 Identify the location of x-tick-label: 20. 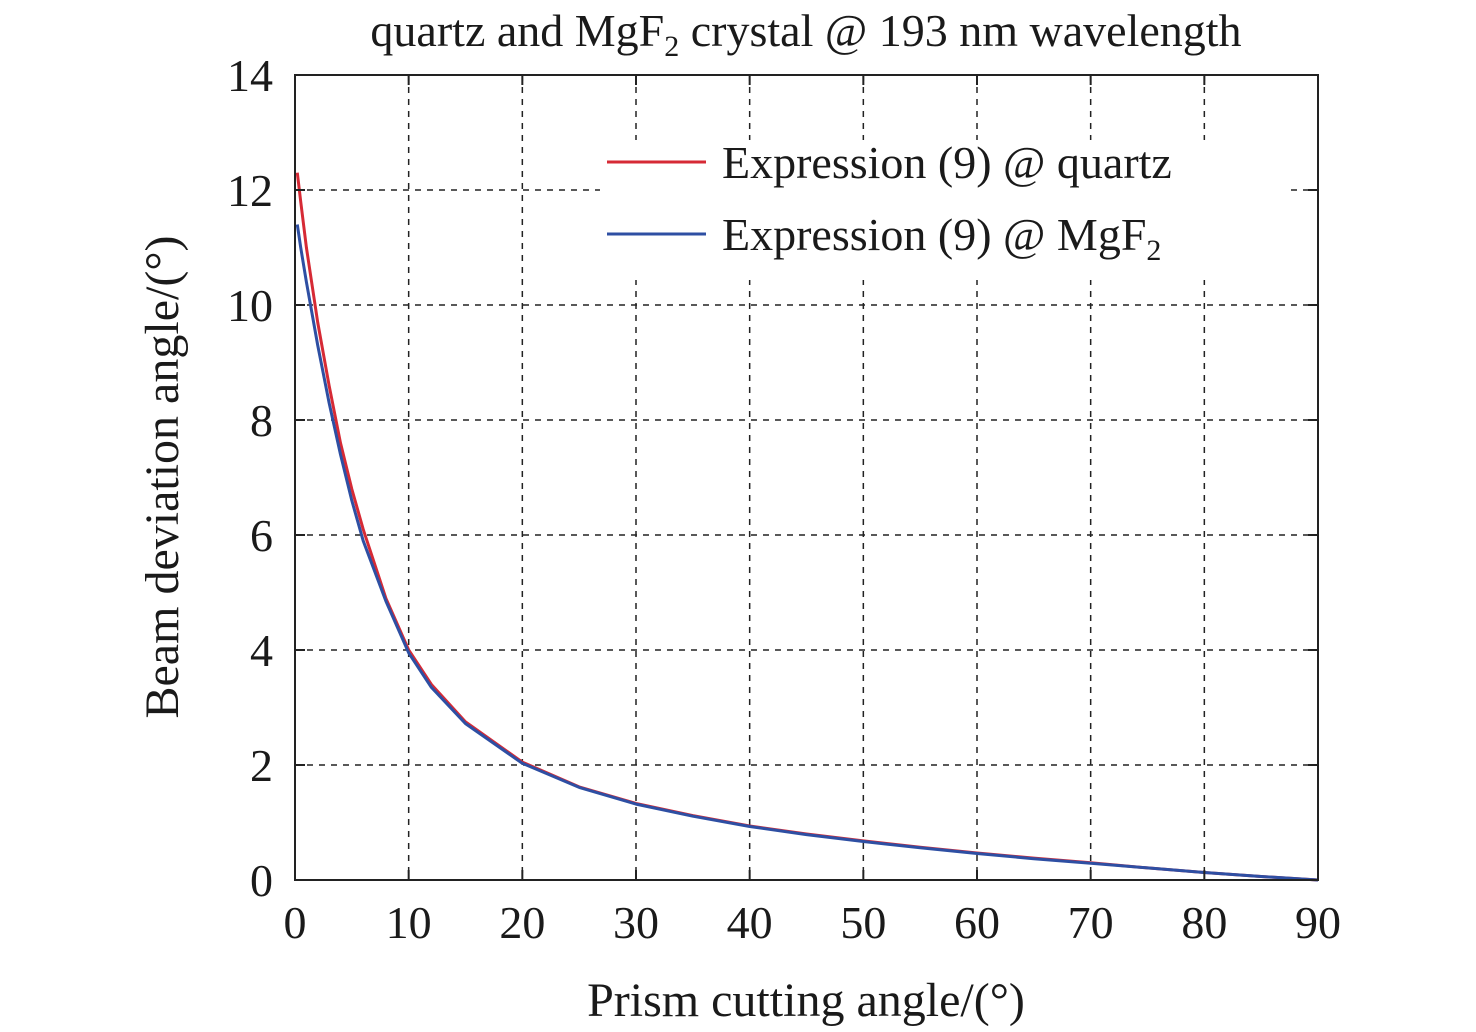
(522, 922).